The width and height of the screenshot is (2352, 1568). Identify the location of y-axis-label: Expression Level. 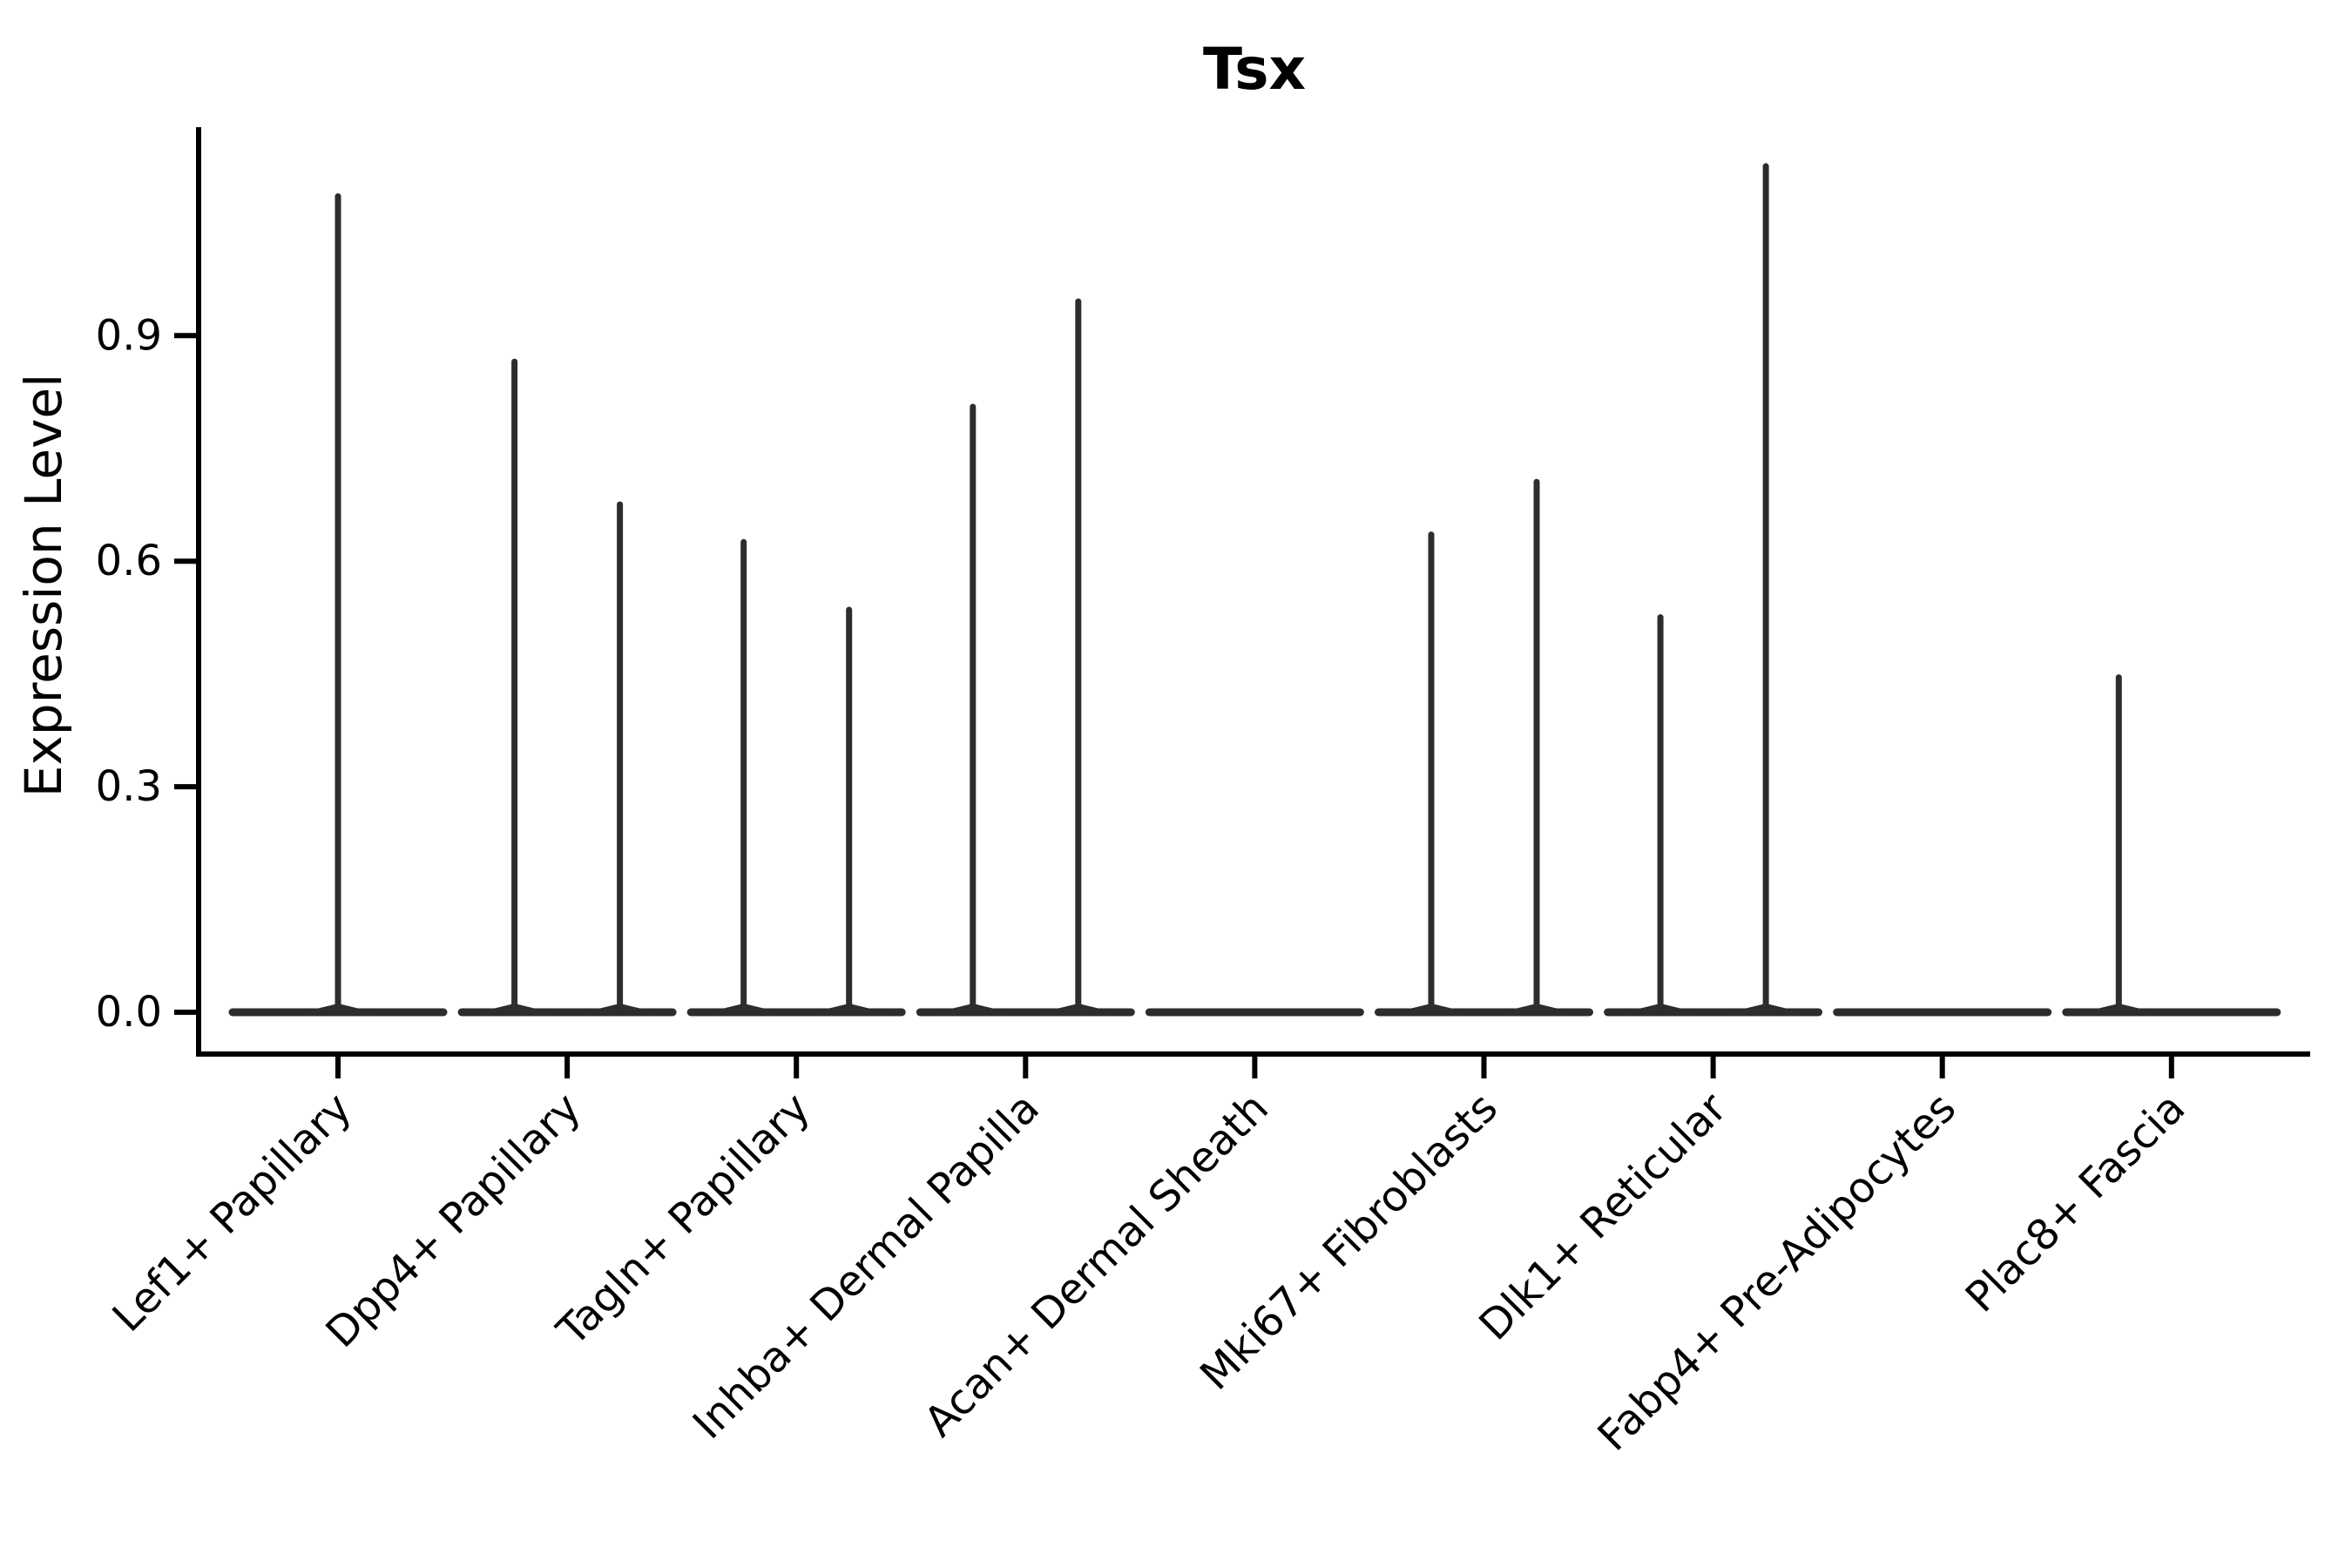
(44, 585).